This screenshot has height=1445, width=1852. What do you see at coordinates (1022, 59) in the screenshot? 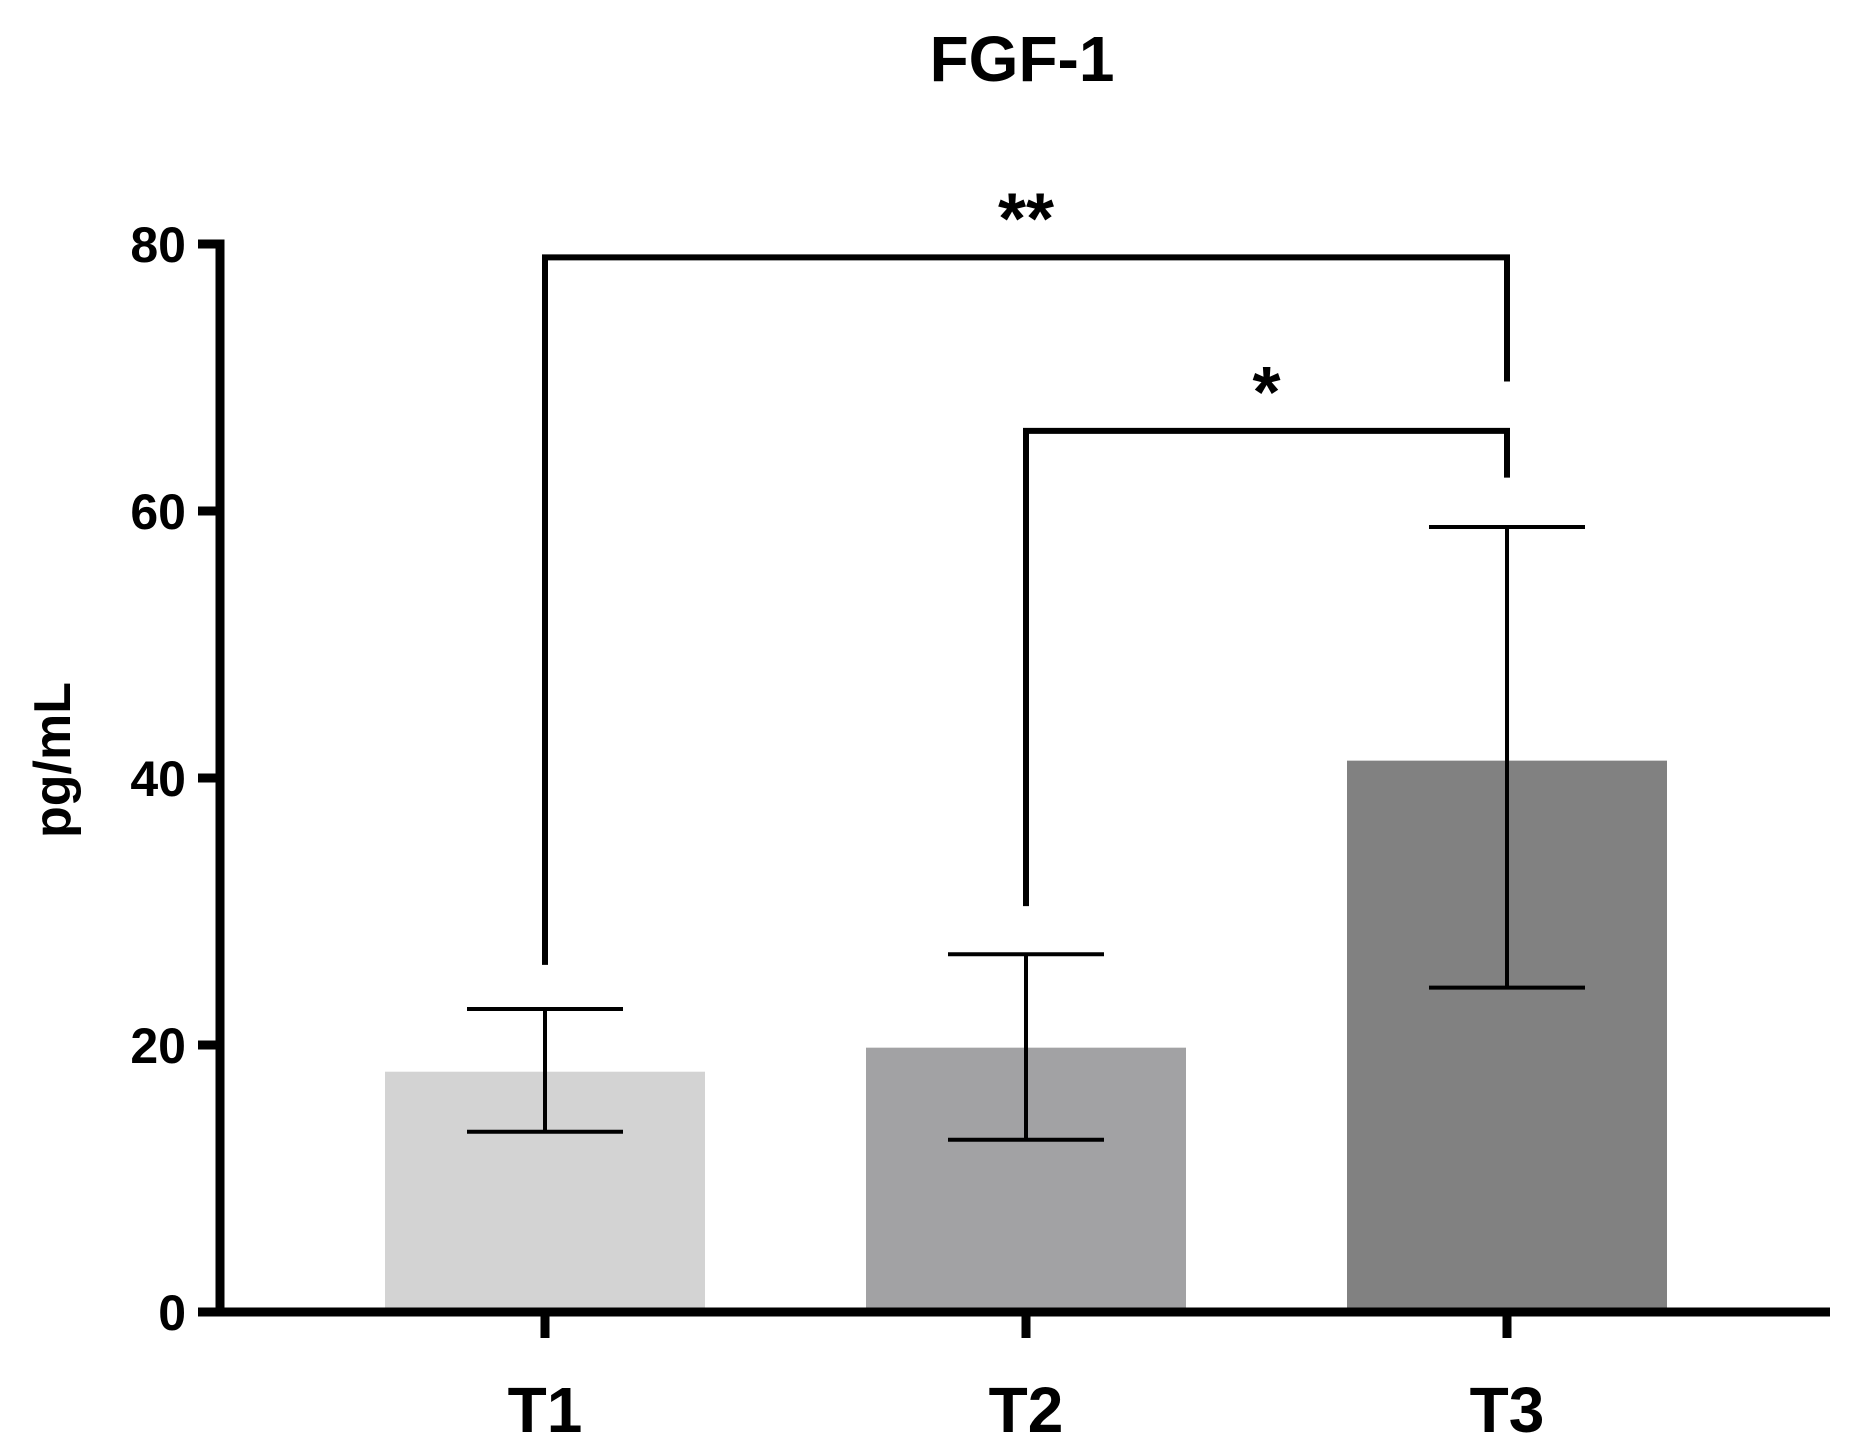
I see `chart-title: FGF-1` at bounding box center [1022, 59].